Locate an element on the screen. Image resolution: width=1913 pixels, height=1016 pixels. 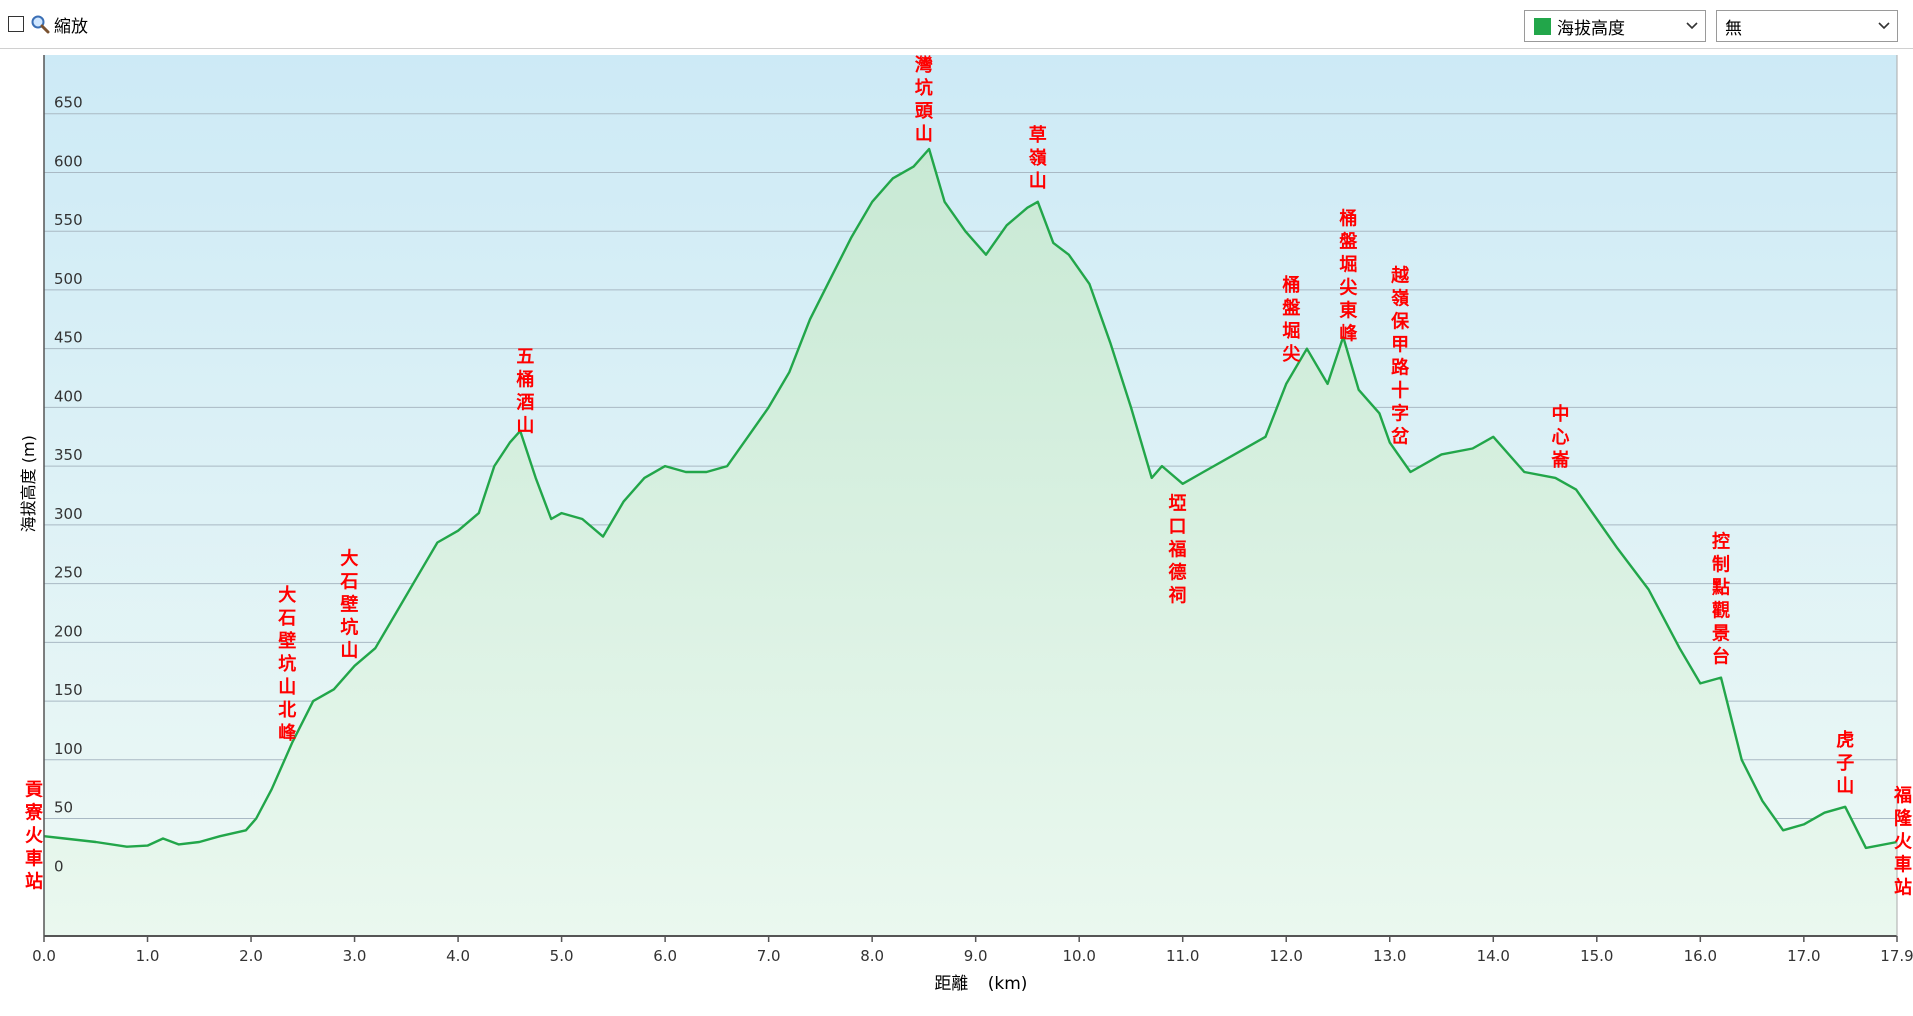
x-axis-label-unit: (km) is located at coordinates (1008, 984).